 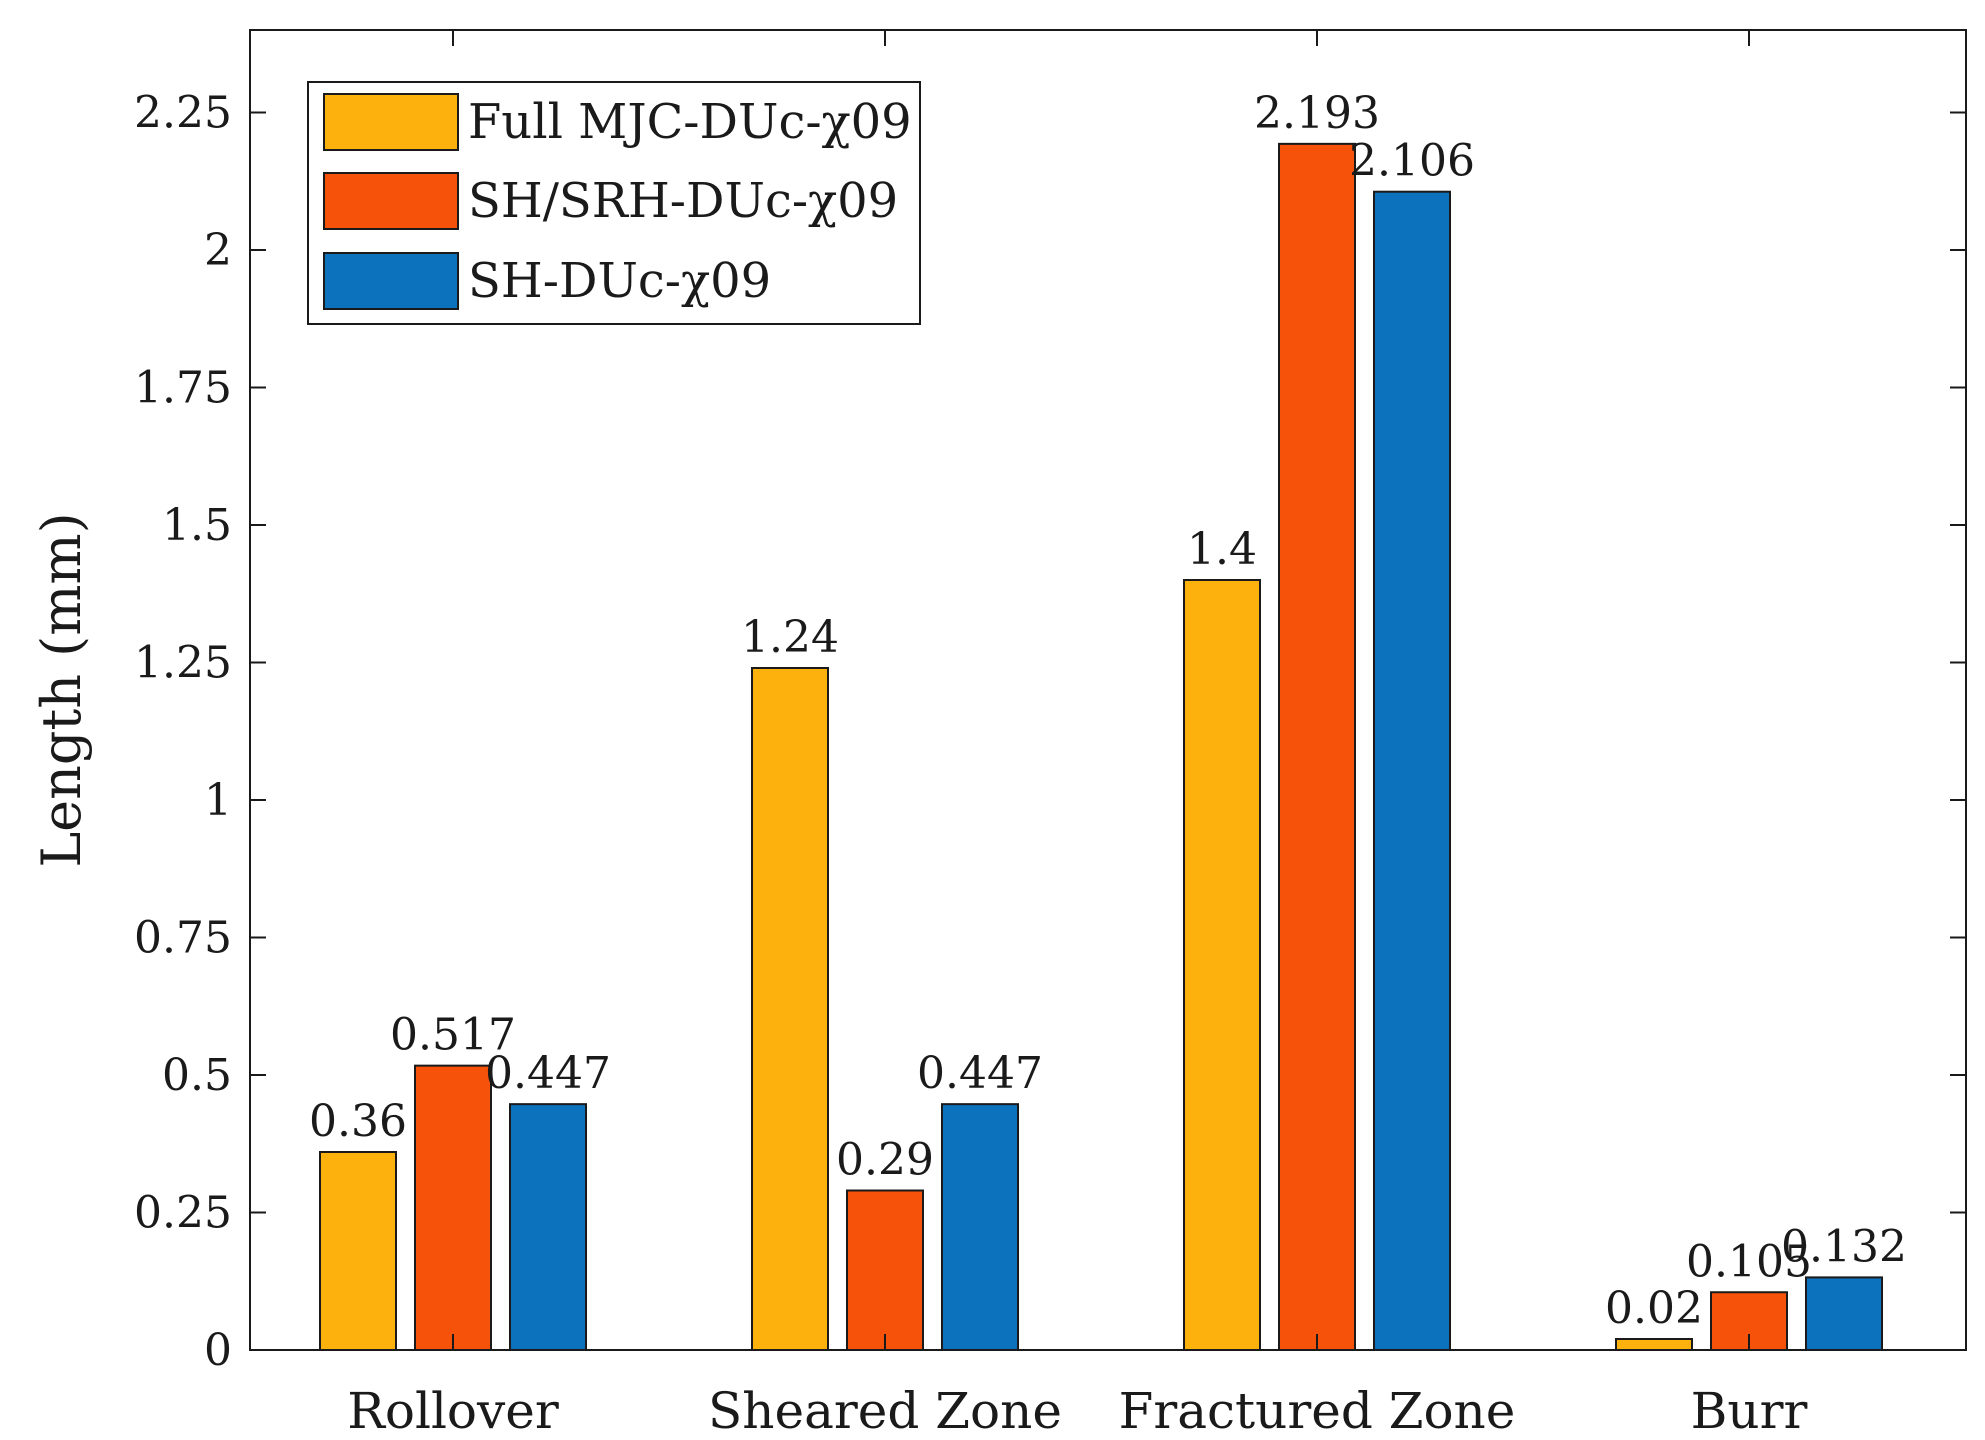 I want to click on legend-label: SH-DUc-χ09, so click(x=619, y=281).